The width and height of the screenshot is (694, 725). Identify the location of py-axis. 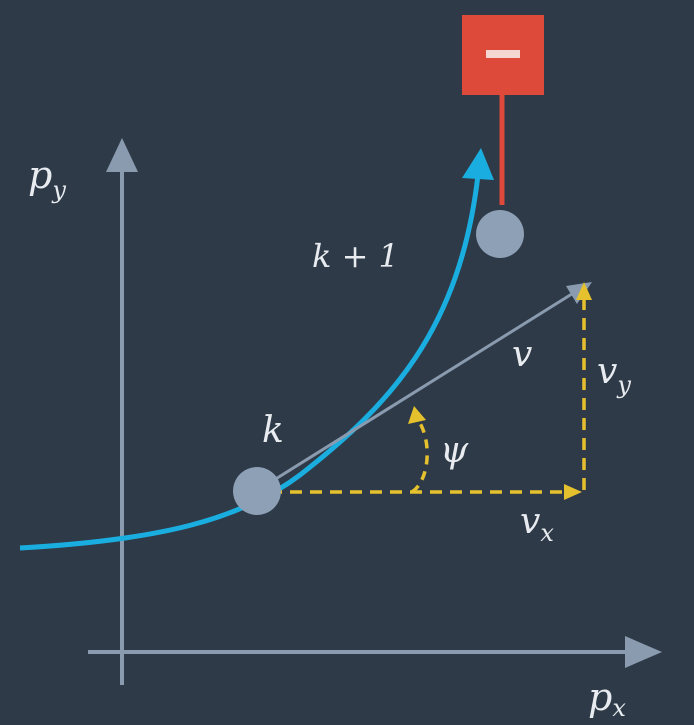
(122, 411).